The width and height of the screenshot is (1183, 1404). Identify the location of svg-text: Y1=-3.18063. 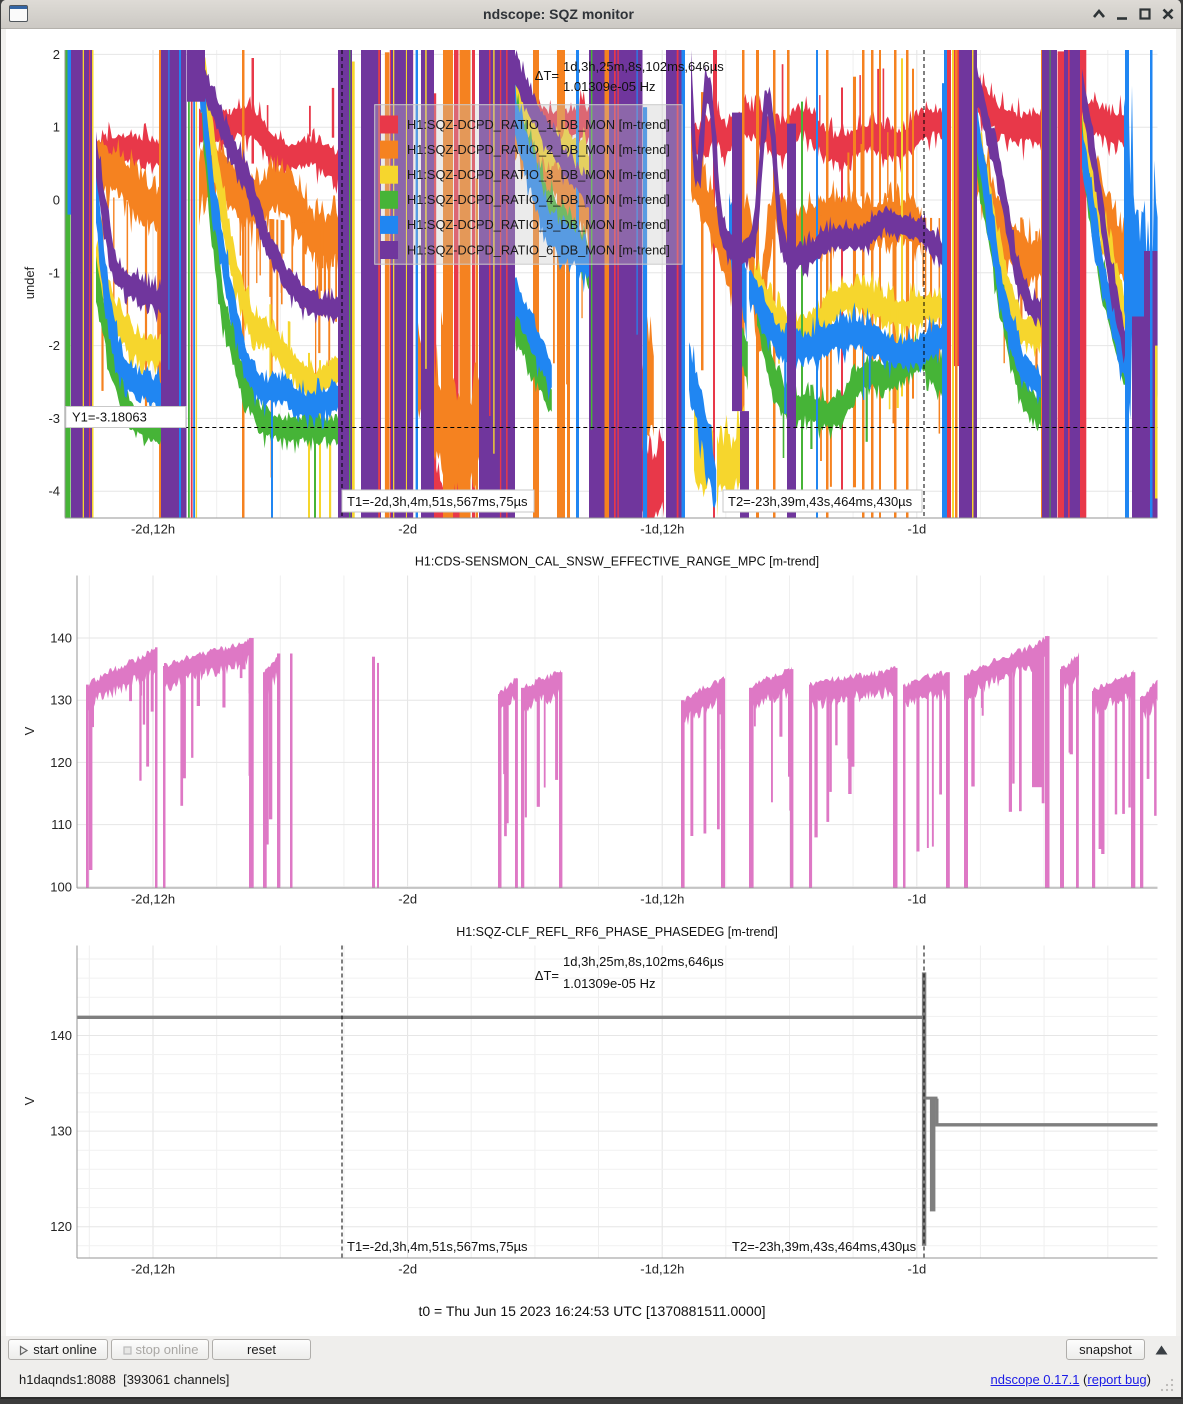
(109, 417).